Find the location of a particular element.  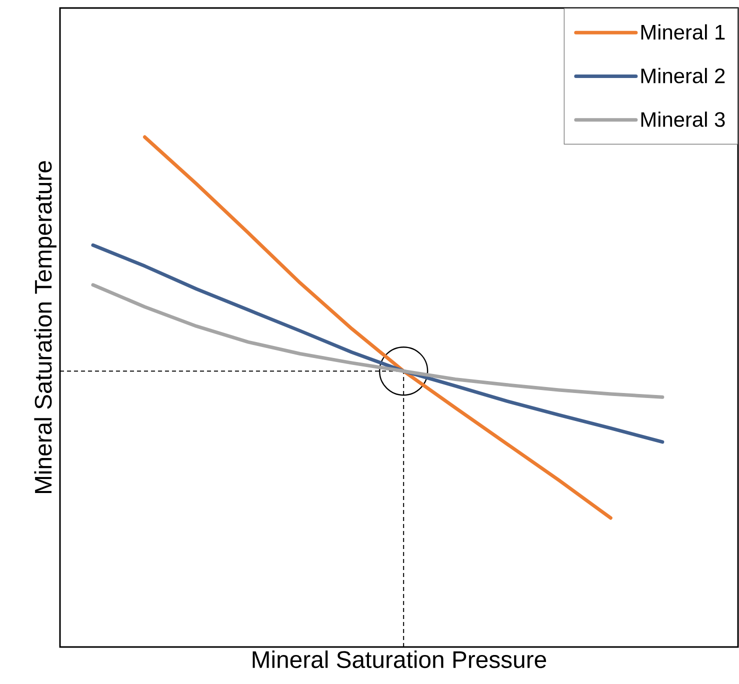

legend-label: Mineral 3 is located at coordinates (683, 119).